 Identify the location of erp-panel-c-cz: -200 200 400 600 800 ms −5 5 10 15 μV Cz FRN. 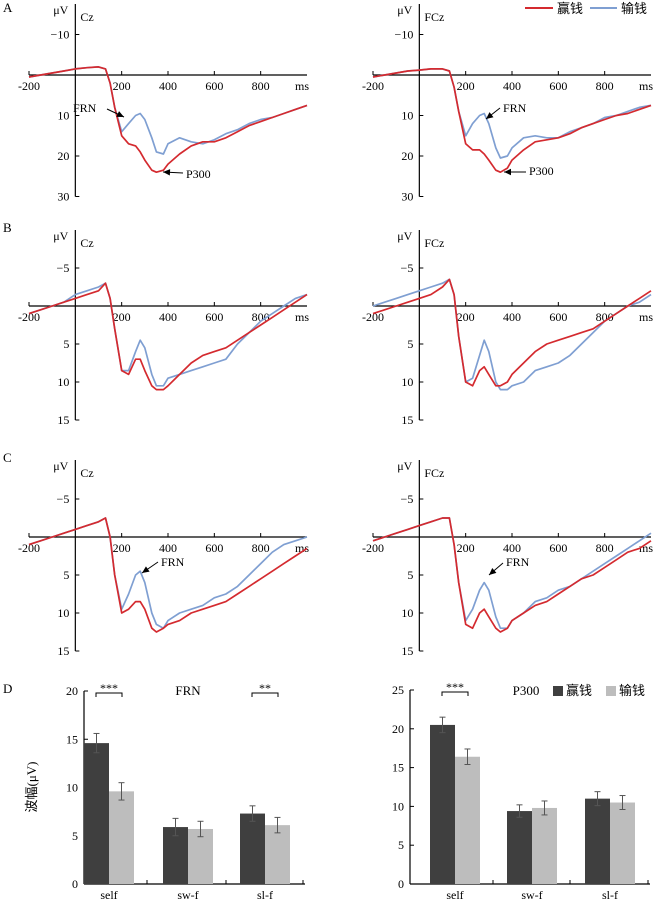
(163, 558).